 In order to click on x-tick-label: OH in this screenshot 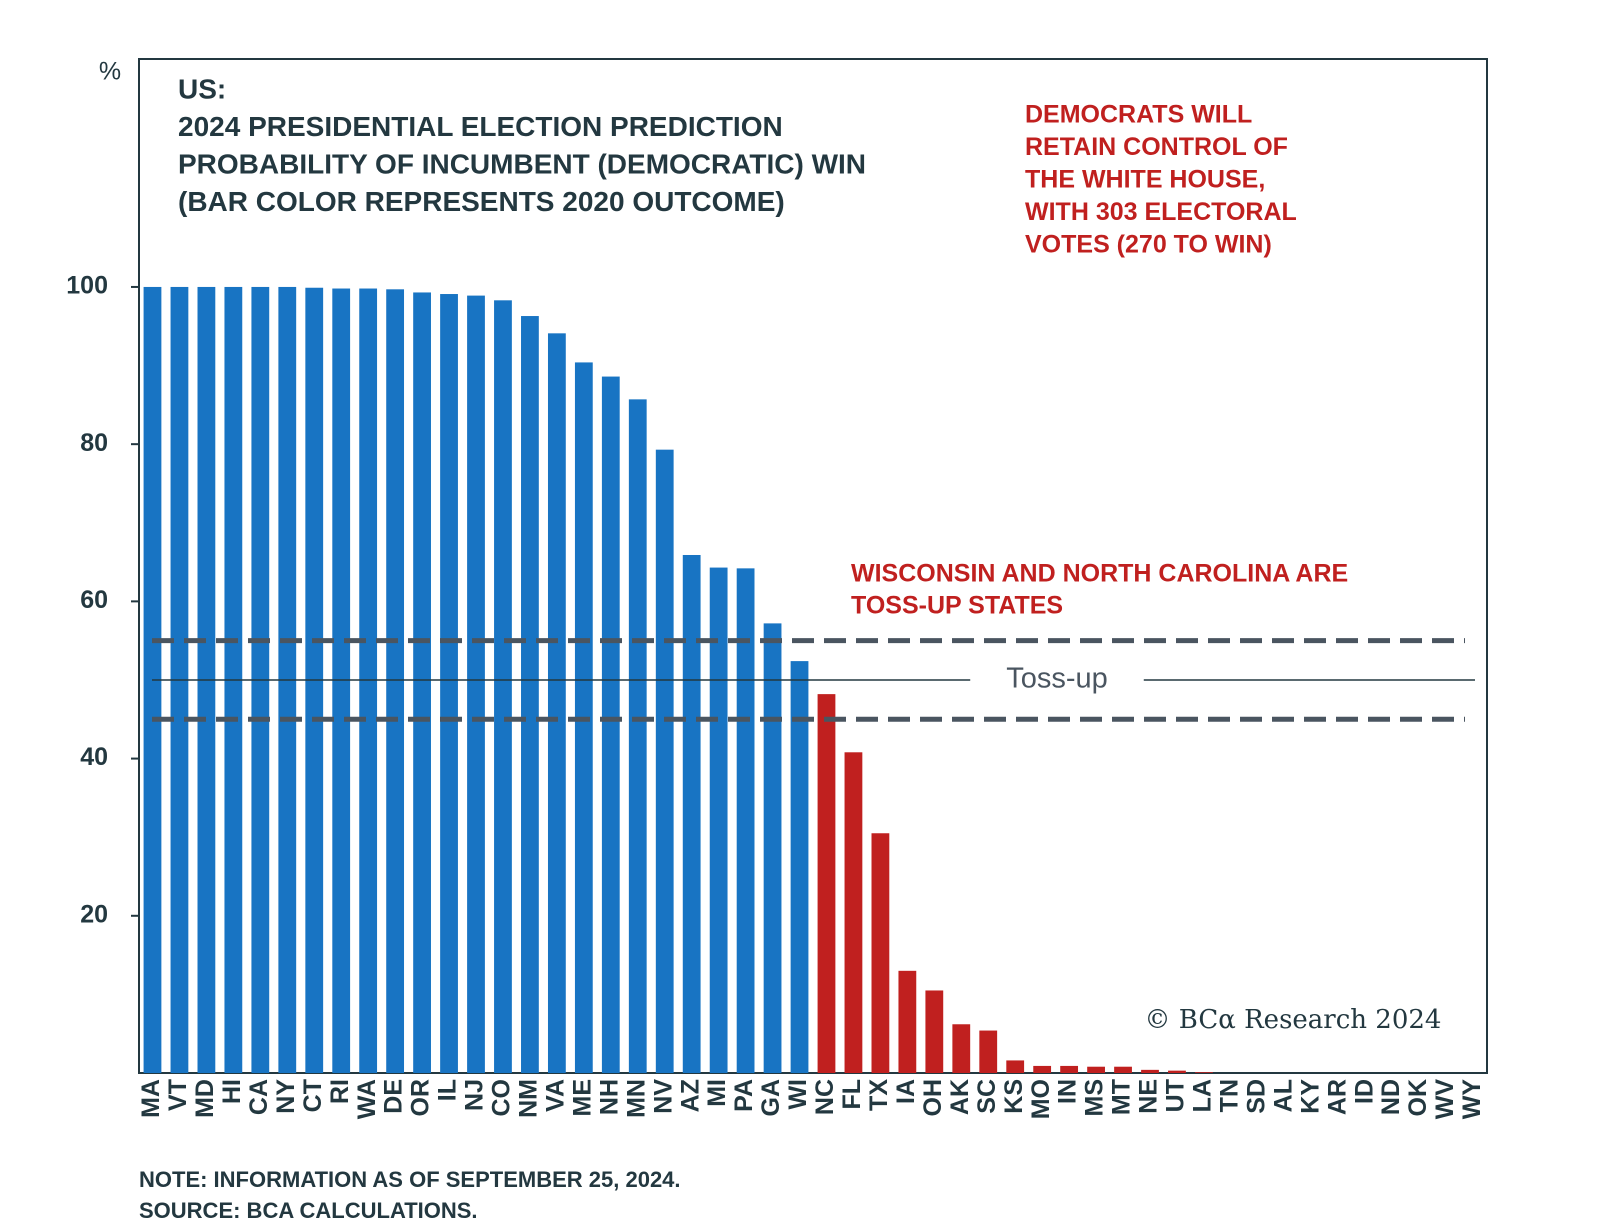, I will do `click(933, 1098)`.